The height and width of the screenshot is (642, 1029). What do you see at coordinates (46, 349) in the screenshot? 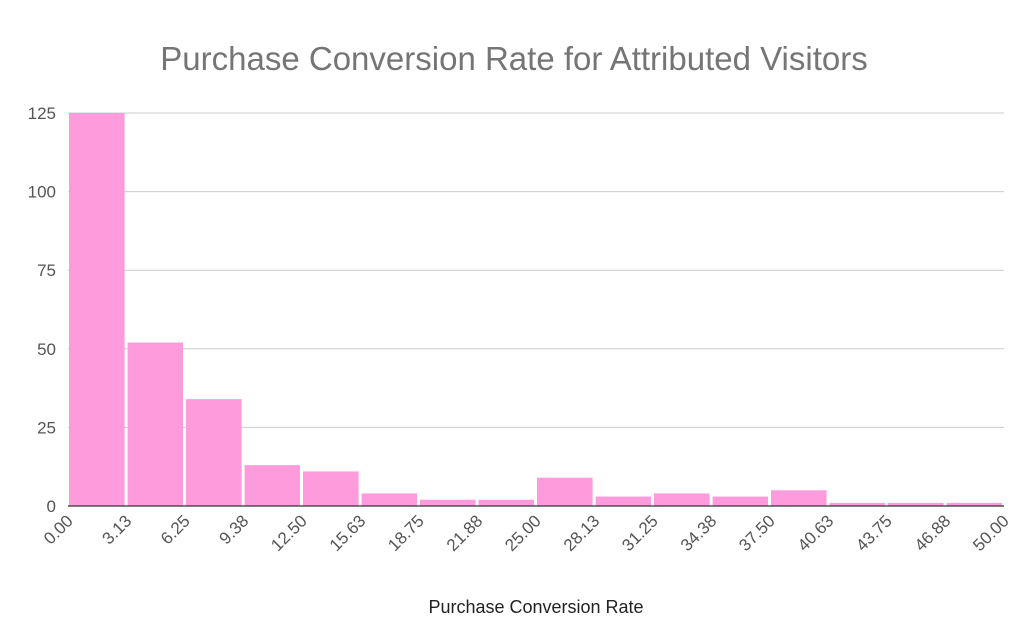
I see `y-tick-label: 50` at bounding box center [46, 349].